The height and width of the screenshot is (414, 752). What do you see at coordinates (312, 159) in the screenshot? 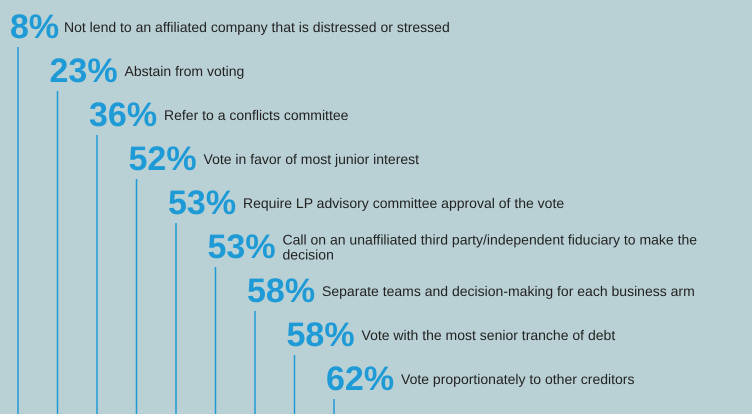
I see `category-label: Vote in favor of most junior interest` at bounding box center [312, 159].